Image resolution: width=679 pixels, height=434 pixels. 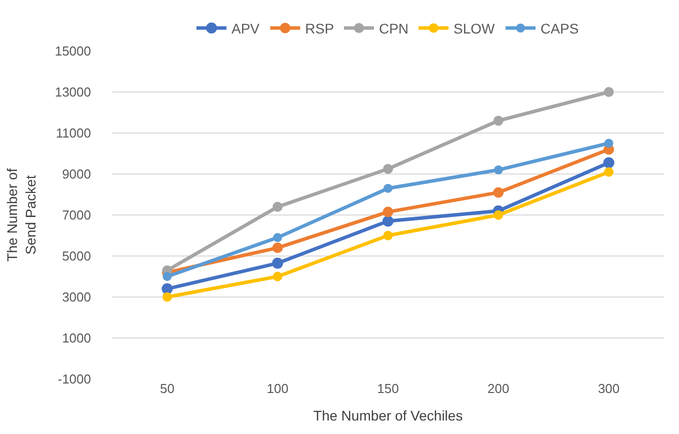 I want to click on y-tick-label: 9000, so click(x=76, y=174).